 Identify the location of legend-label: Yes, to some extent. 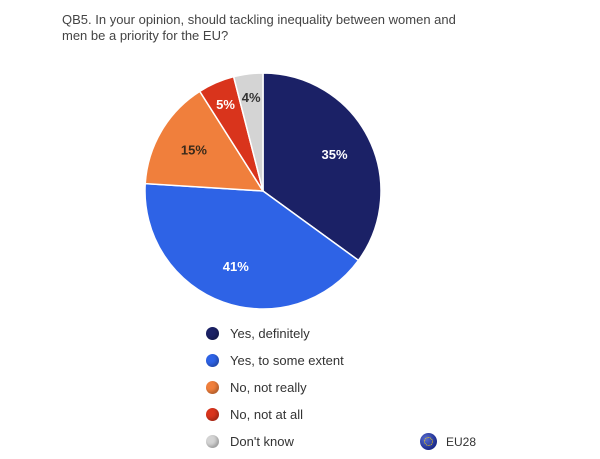
(287, 360).